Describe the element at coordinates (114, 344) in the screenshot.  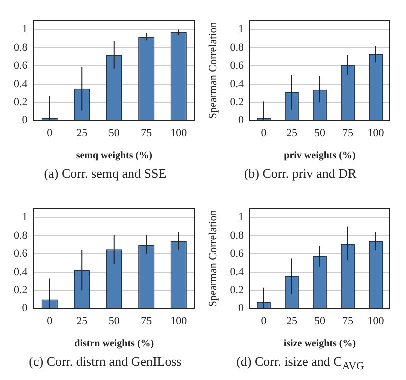
I see `x-axis-title: distrn weights (%)` at that location.